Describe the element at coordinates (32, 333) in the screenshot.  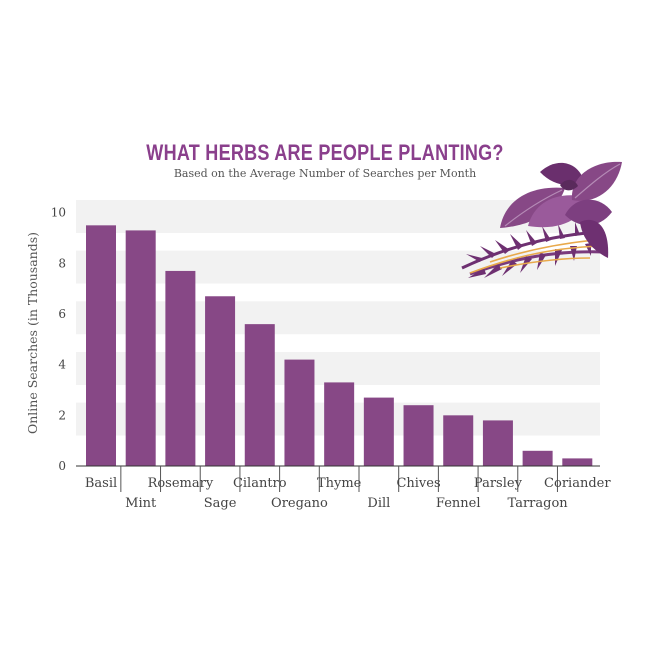
I see `y-axis-label: Online Searches (in Thousands)` at that location.